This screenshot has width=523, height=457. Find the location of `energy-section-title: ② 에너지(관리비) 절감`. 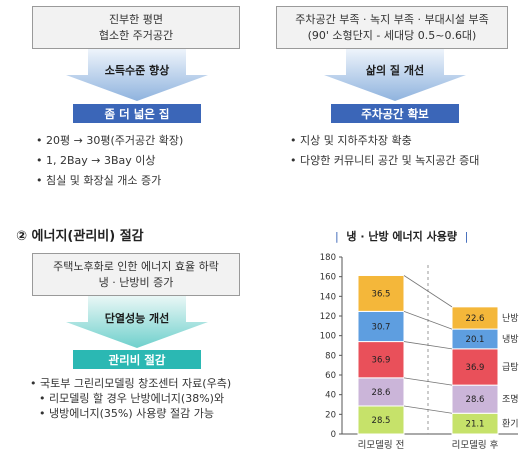

energy-section-title: ② 에너지(관리비) 절감 is located at coordinates (80, 236).